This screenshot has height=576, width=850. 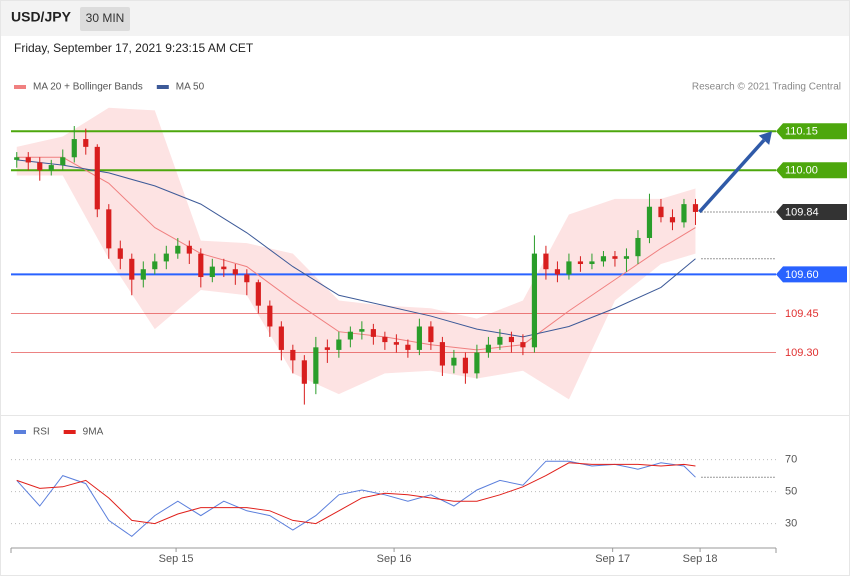 What do you see at coordinates (41, 432) in the screenshot?
I see `legend-label: RSI` at bounding box center [41, 432].